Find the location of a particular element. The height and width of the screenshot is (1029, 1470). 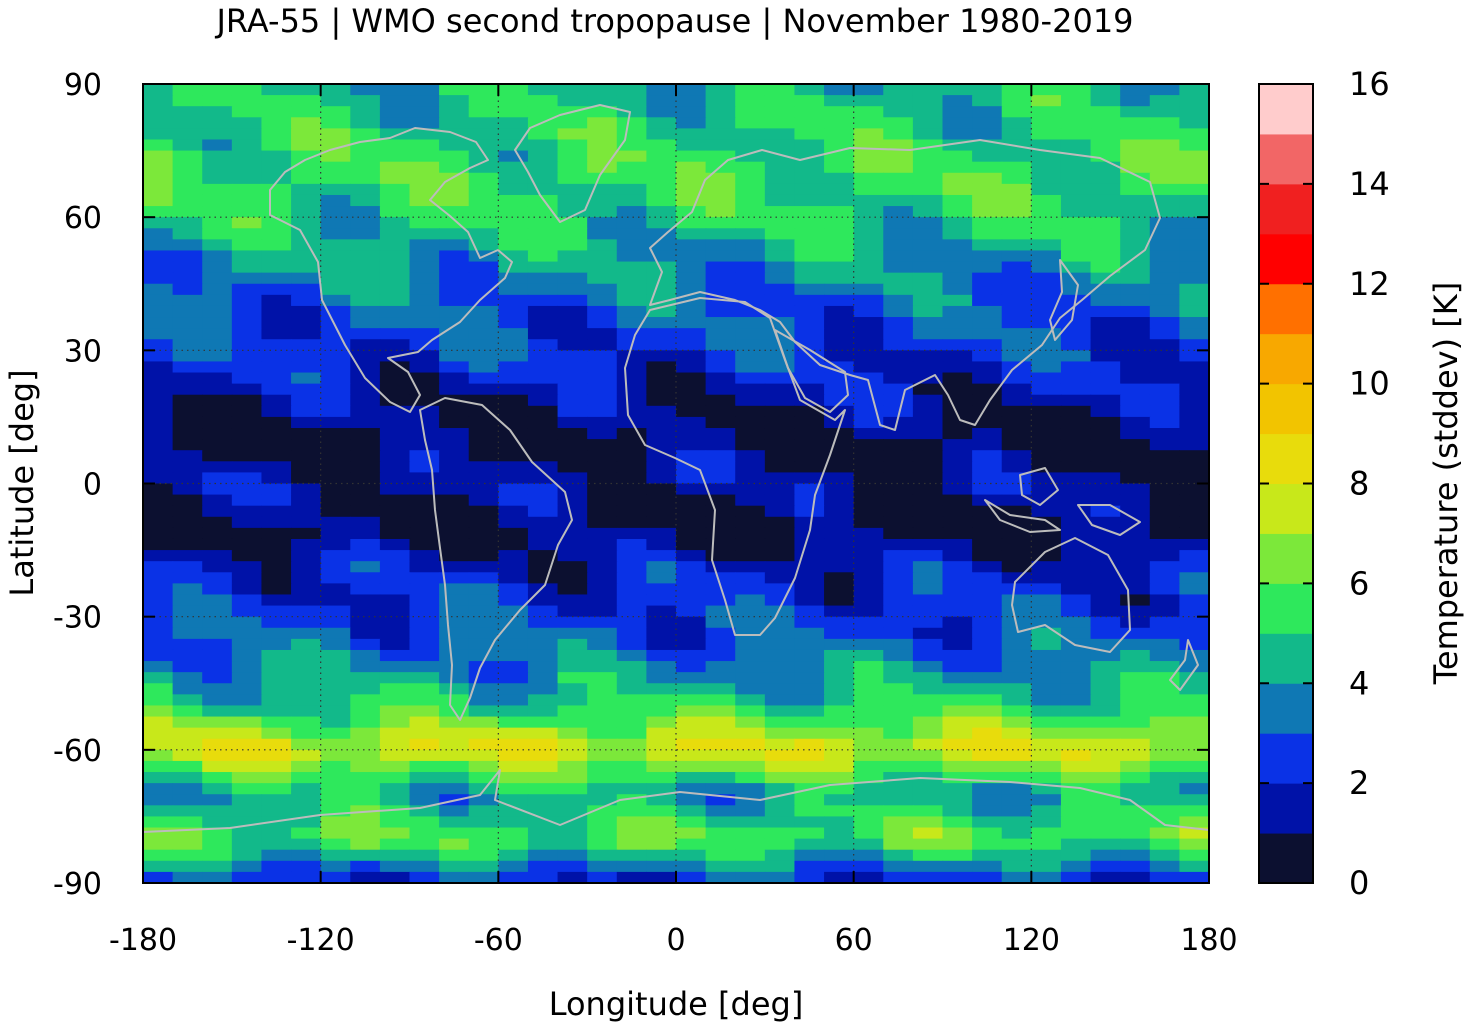

colorbar-swatch is located at coordinates (1286, 109).